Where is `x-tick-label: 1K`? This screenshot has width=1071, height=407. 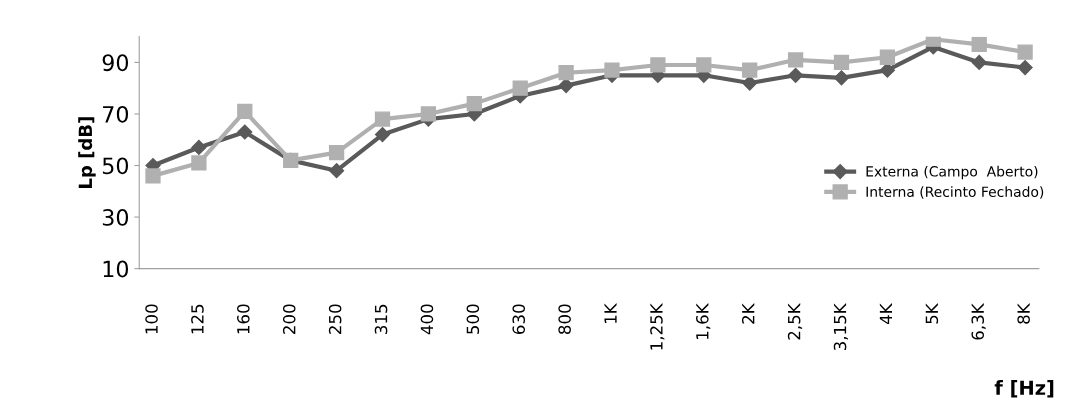
x-tick-label: 1K is located at coordinates (610, 313).